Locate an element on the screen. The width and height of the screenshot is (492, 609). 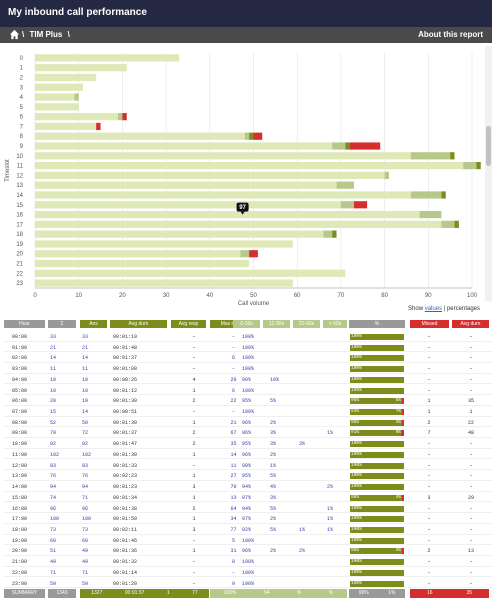
table-cell: 52 is located at coordinates (53, 422).